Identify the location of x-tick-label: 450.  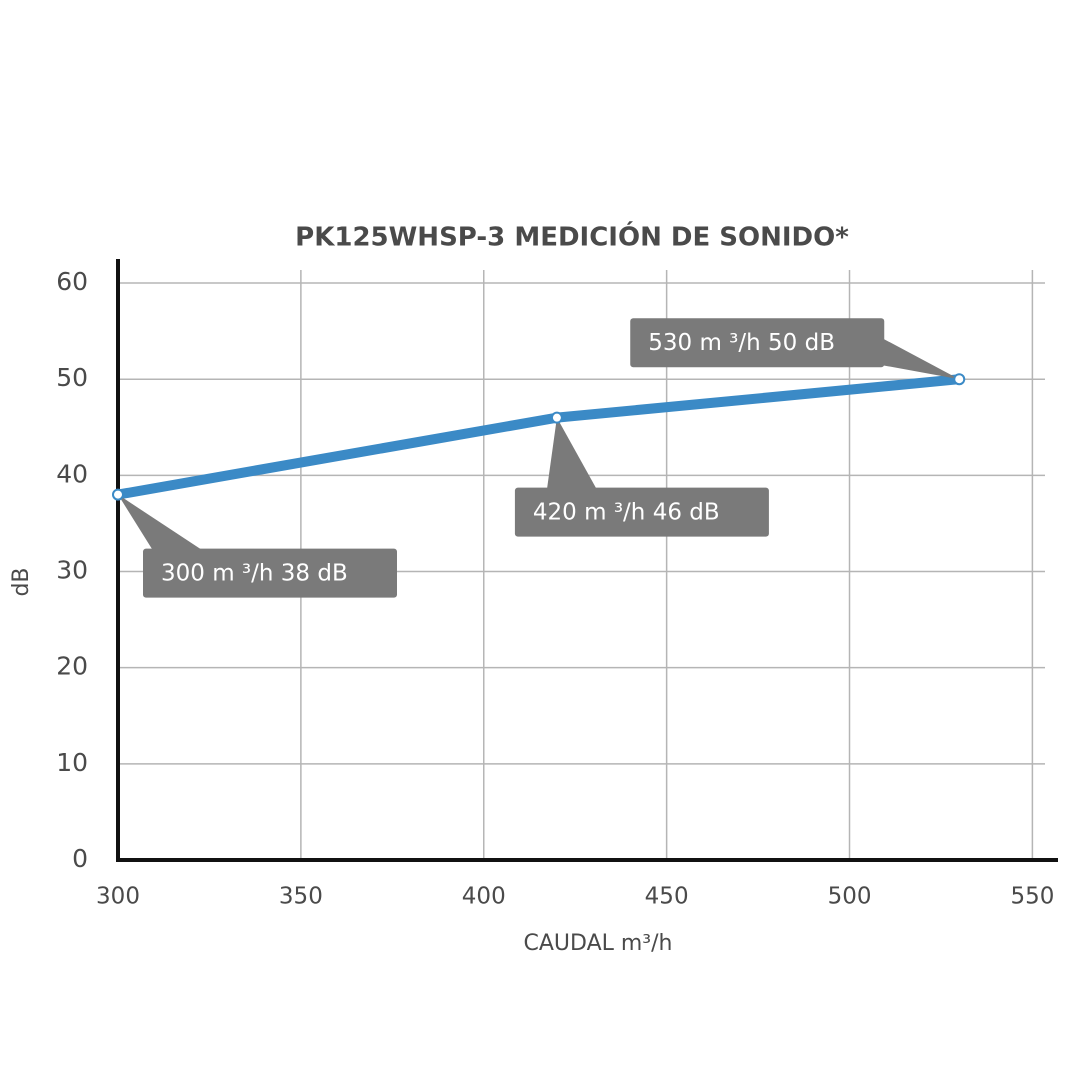
(667, 897).